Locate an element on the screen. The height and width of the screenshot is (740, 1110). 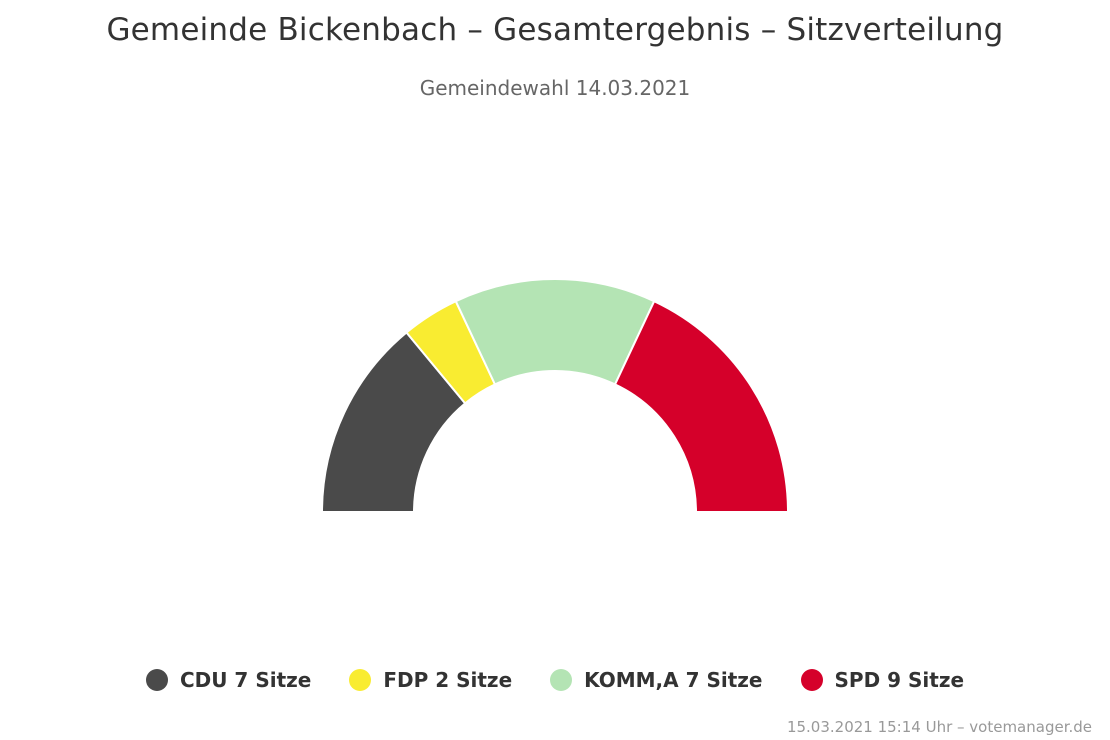
chart-subtitle: Gemeindewahl 14.03.2021 is located at coordinates (555, 88).